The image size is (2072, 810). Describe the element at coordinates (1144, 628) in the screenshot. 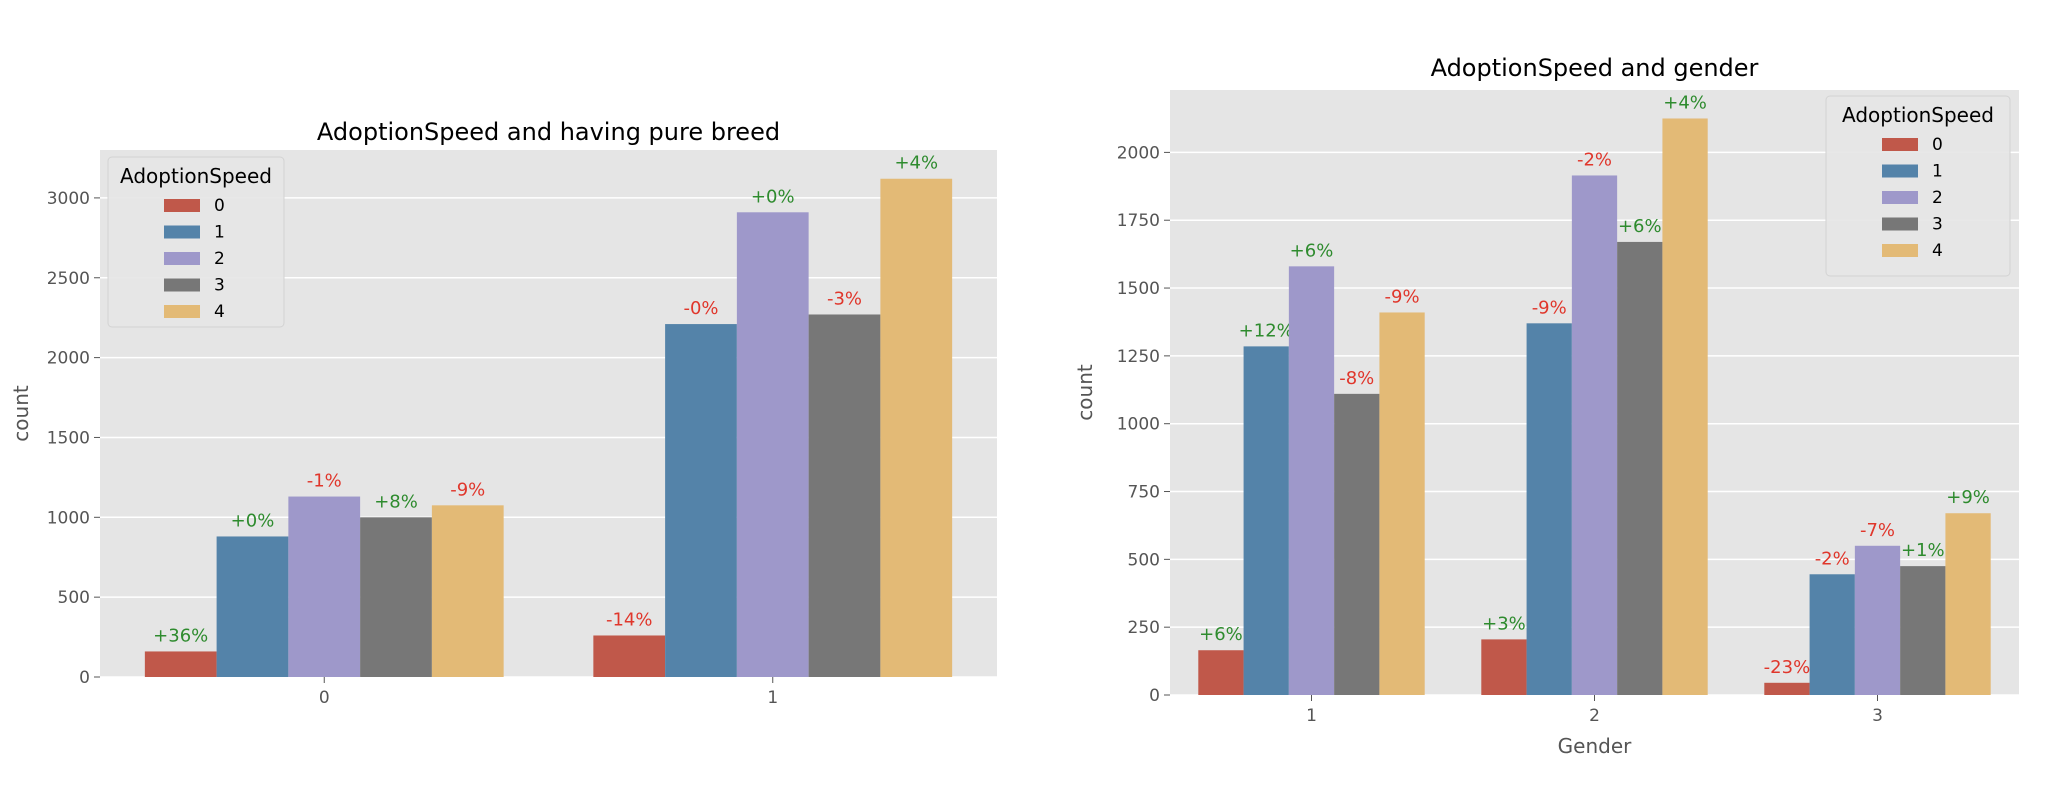

I see `y-tick-label: 250` at that location.